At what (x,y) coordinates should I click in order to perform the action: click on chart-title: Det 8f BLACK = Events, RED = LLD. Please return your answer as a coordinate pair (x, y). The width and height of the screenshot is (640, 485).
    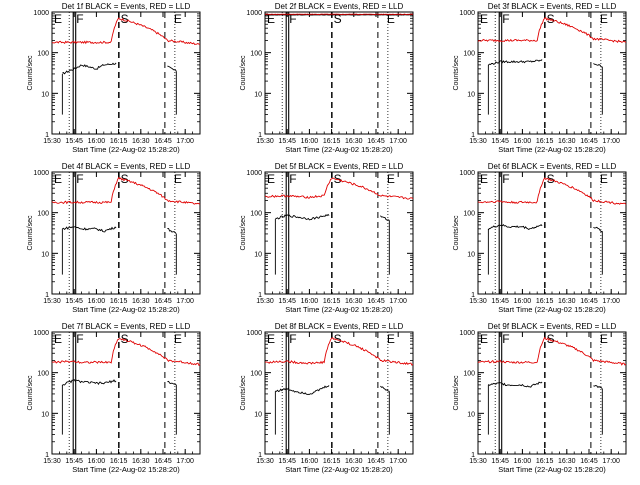
    Looking at the image, I should click on (339, 326).